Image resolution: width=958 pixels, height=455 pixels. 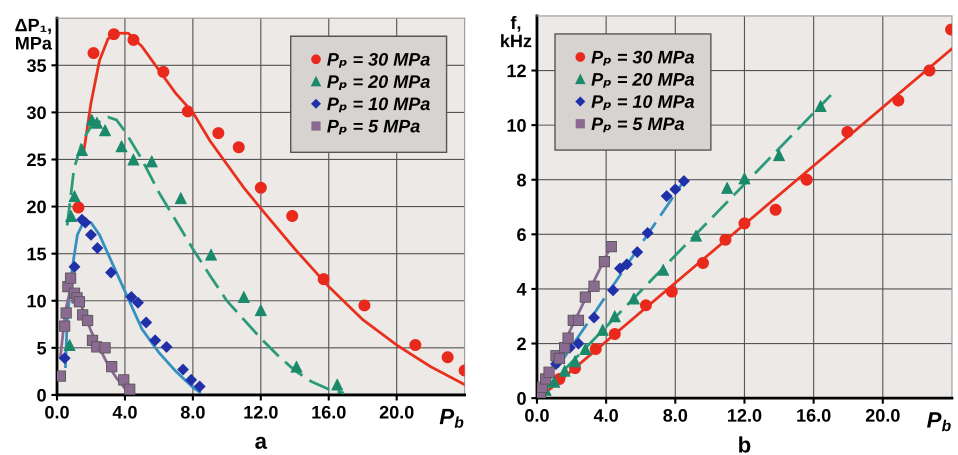 What do you see at coordinates (261, 442) in the screenshot?
I see `text: a` at bounding box center [261, 442].